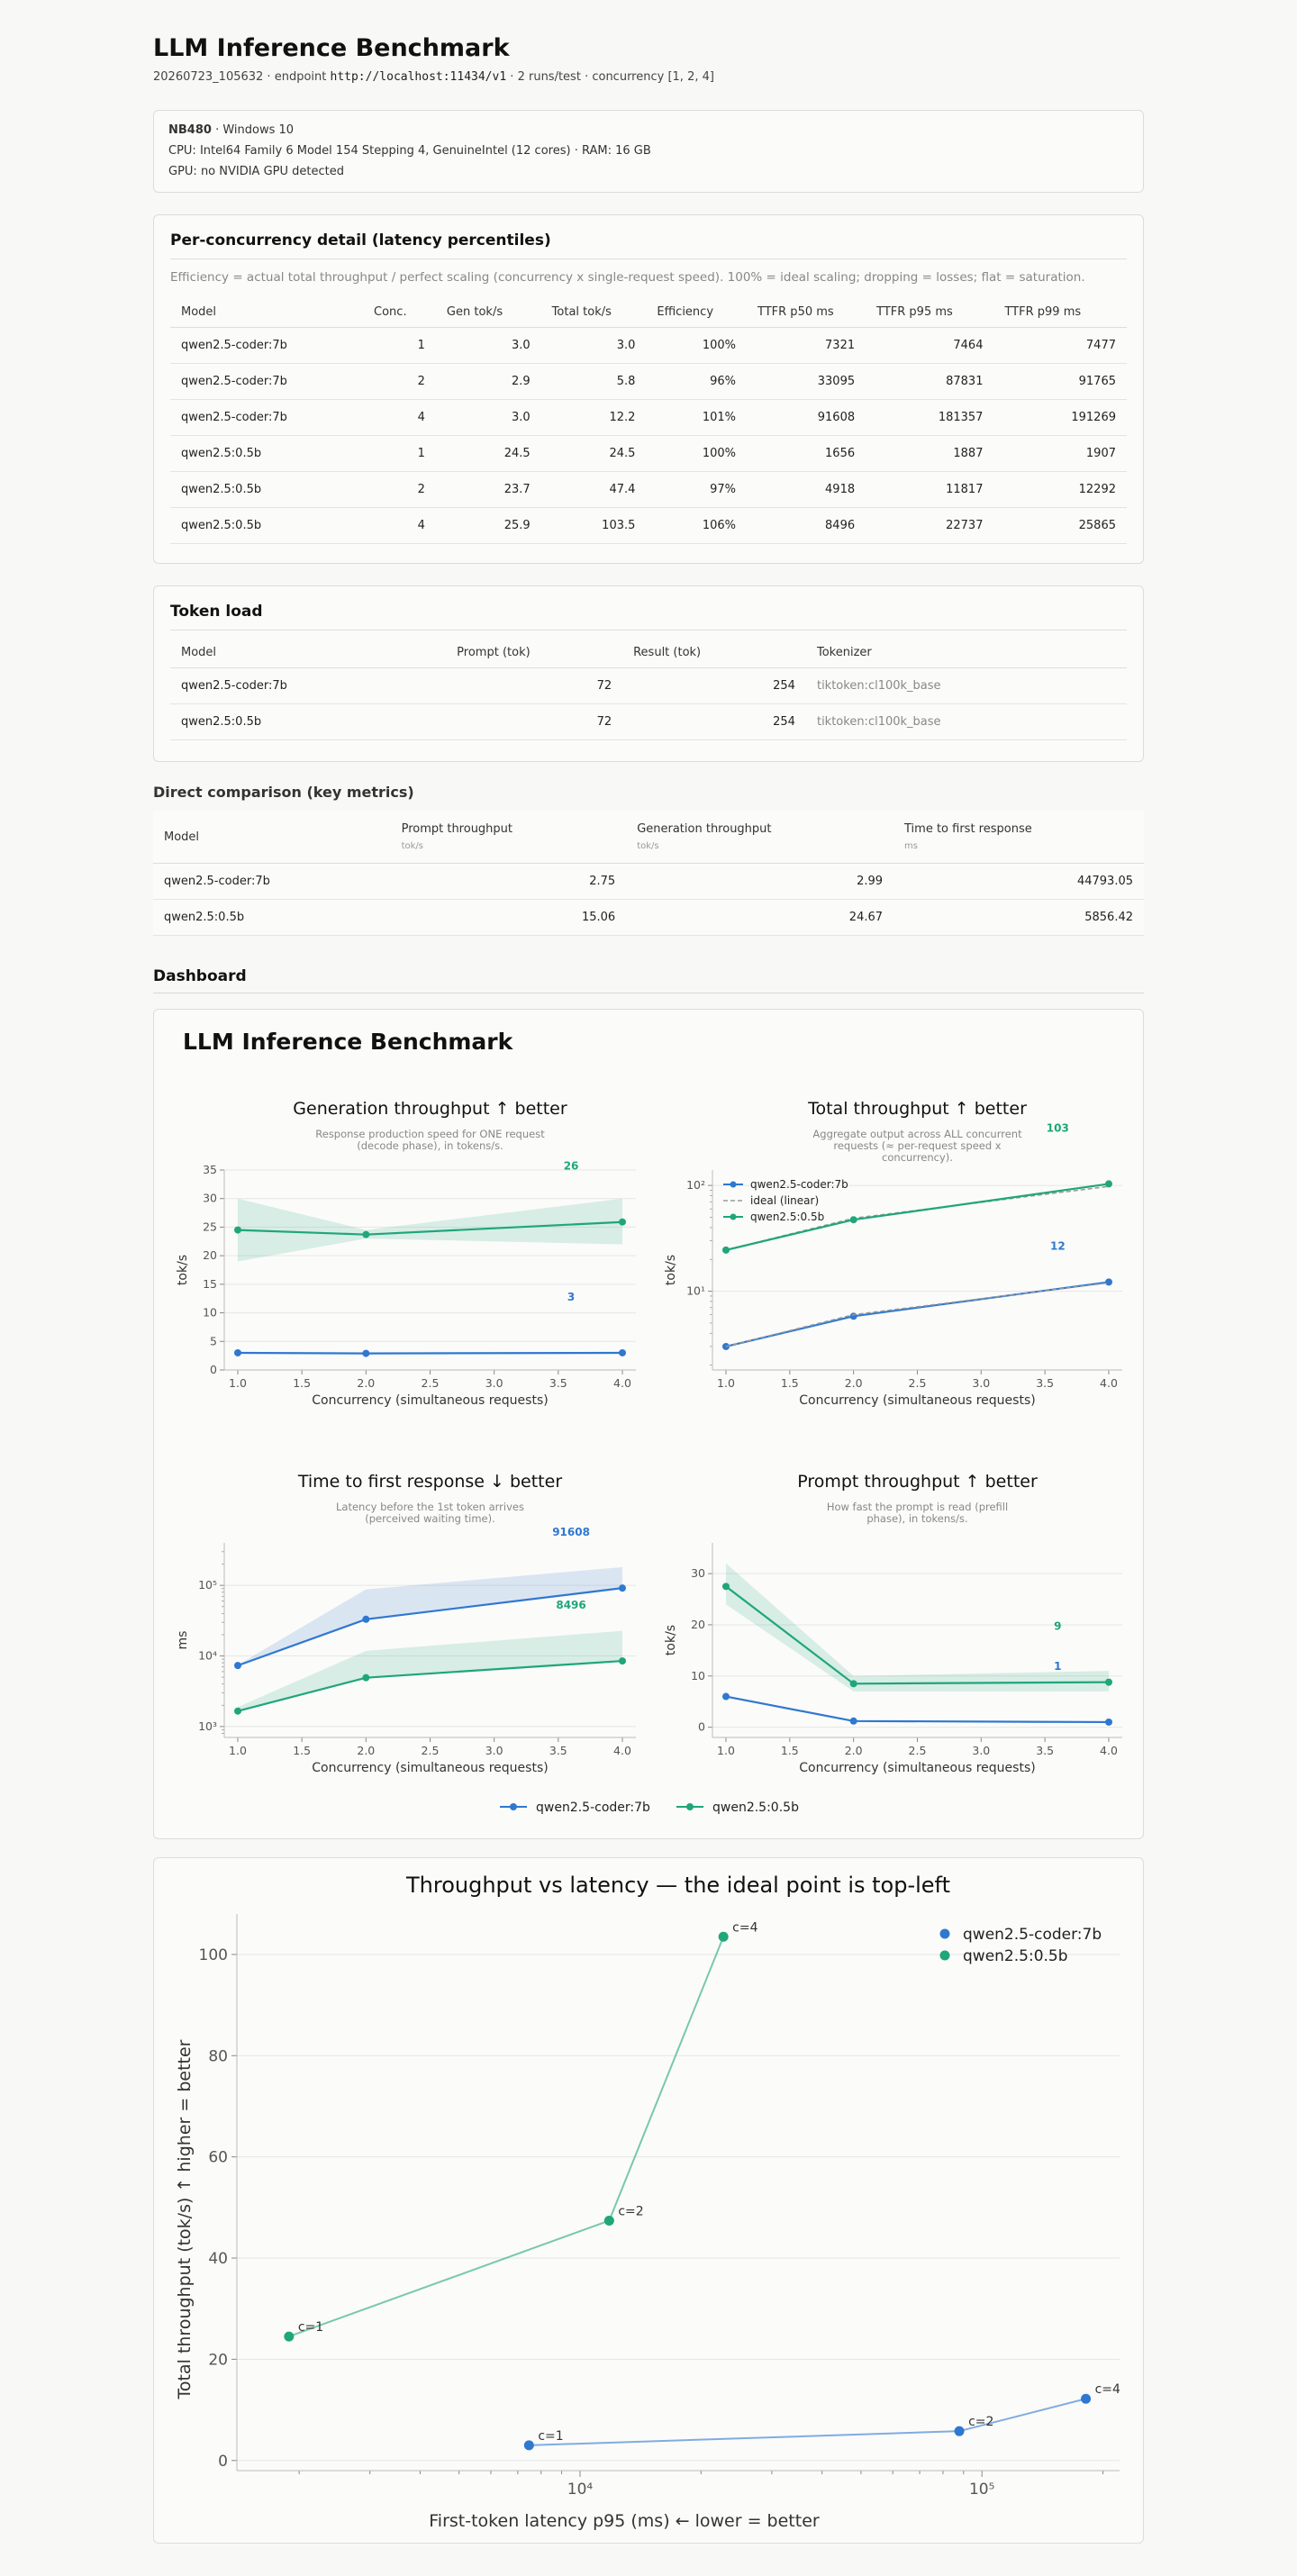  I want to click on runs-info: 2 runs/test, so click(549, 77).